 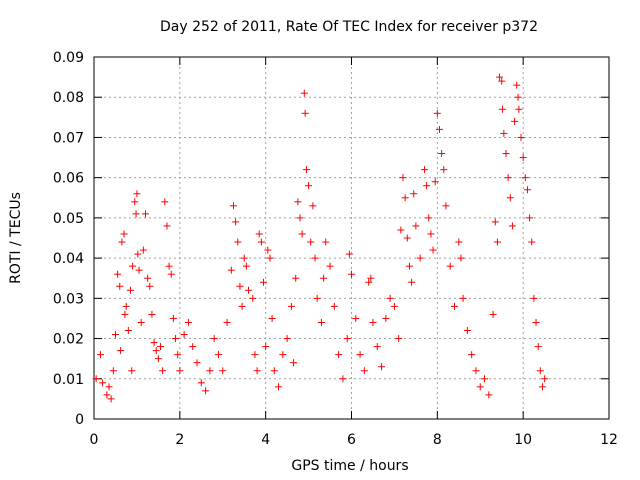 I want to click on x-tick-label: 0, so click(x=94, y=440).